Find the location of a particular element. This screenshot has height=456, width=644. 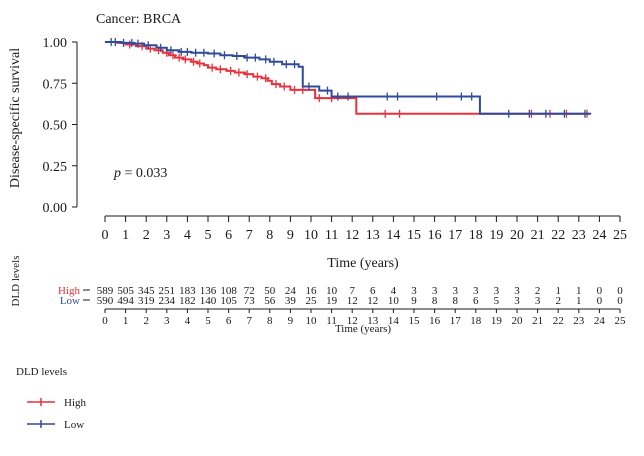

x-tick-label: 19 is located at coordinates (496, 235).